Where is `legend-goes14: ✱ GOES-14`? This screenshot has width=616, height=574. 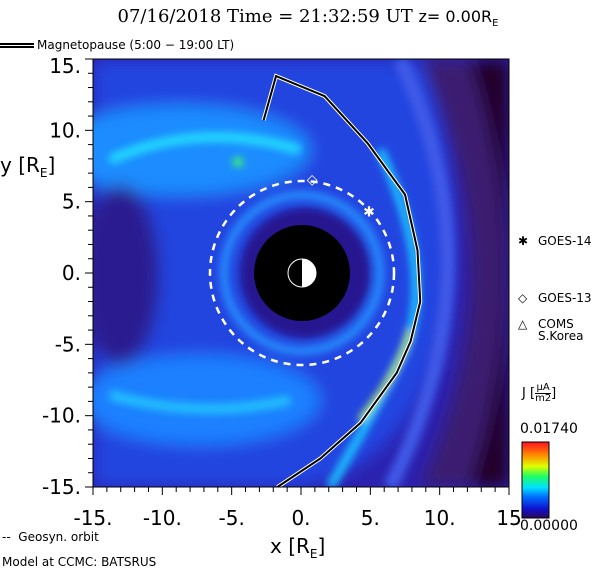
legend-goes14: ✱ GOES-14 is located at coordinates (555, 241).